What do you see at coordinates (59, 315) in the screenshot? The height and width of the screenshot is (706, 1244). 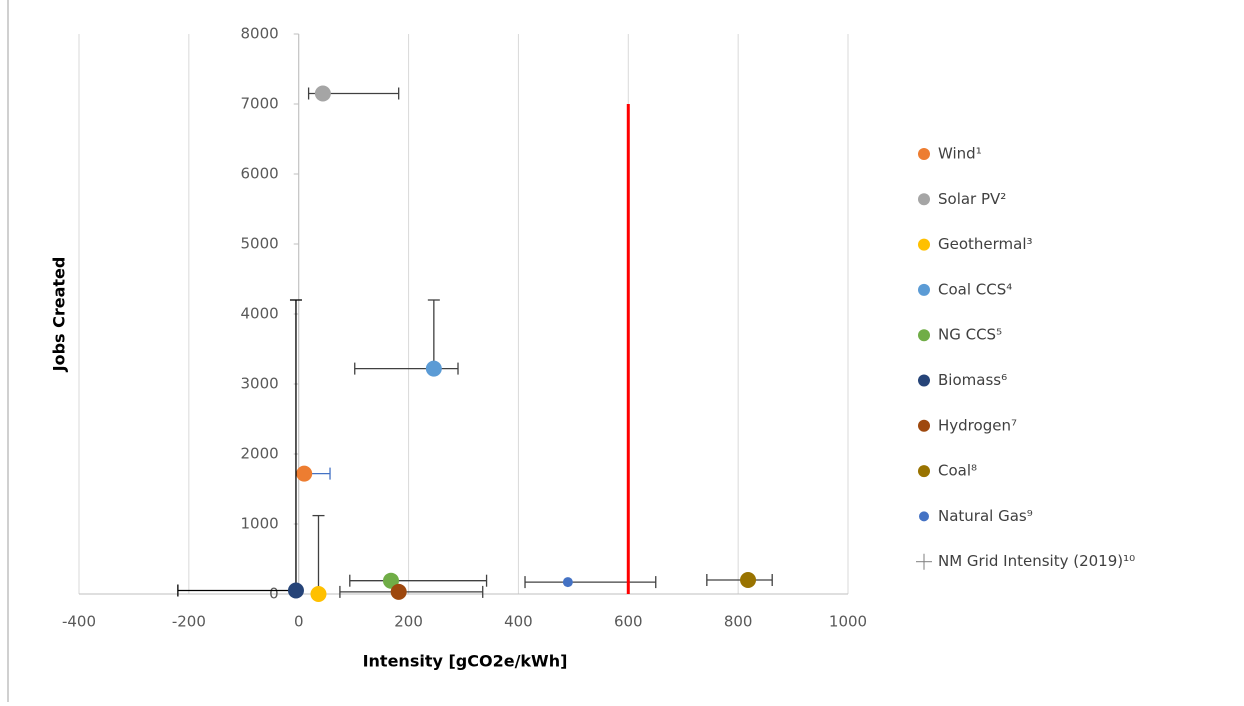 I see `y-axis-title: Jobs Created` at bounding box center [59, 315].